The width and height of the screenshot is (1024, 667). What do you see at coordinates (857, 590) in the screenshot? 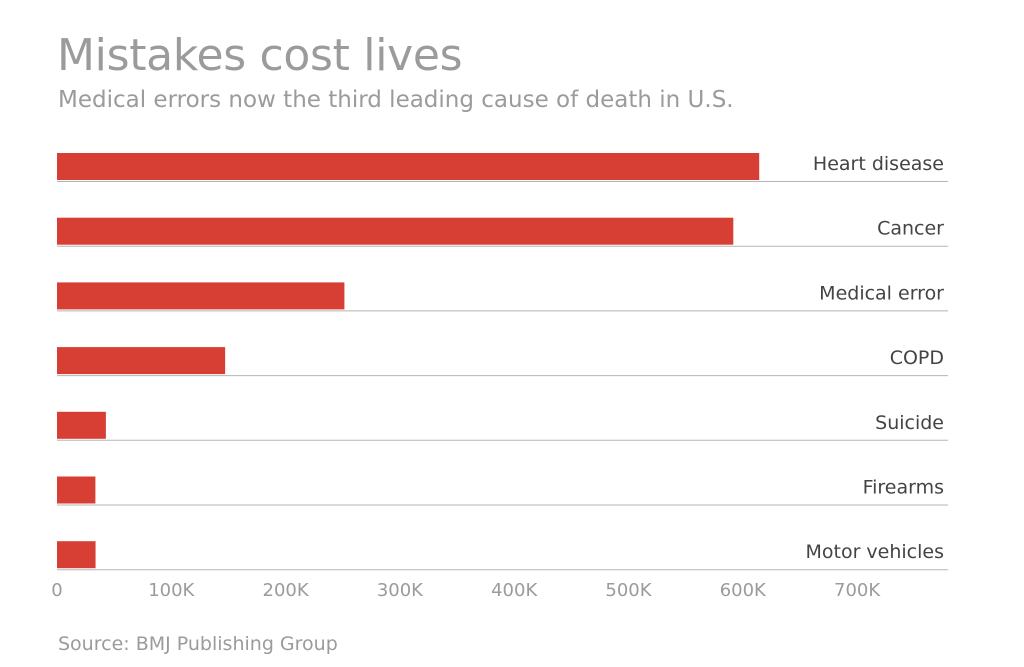
I see `x-tick-label: 700K` at bounding box center [857, 590].